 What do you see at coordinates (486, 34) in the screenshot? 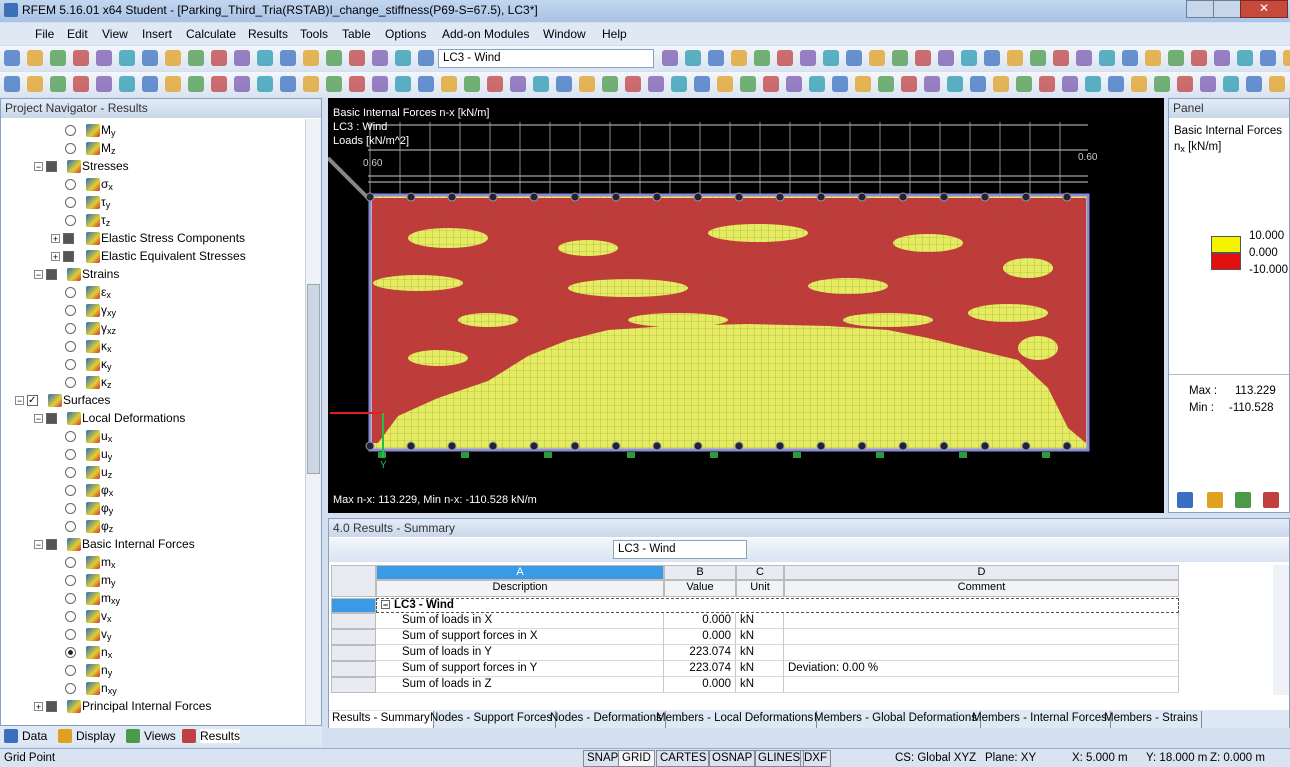
I see `menu-item: Add-on Modules` at bounding box center [486, 34].